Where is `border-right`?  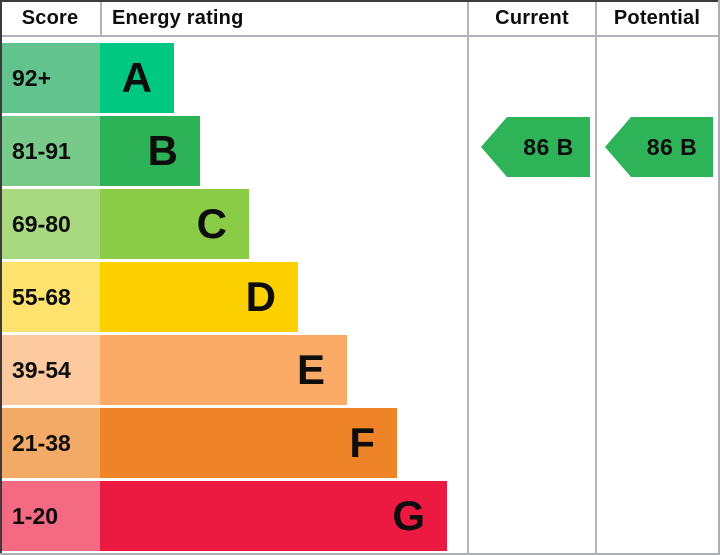 border-right is located at coordinates (719, 277).